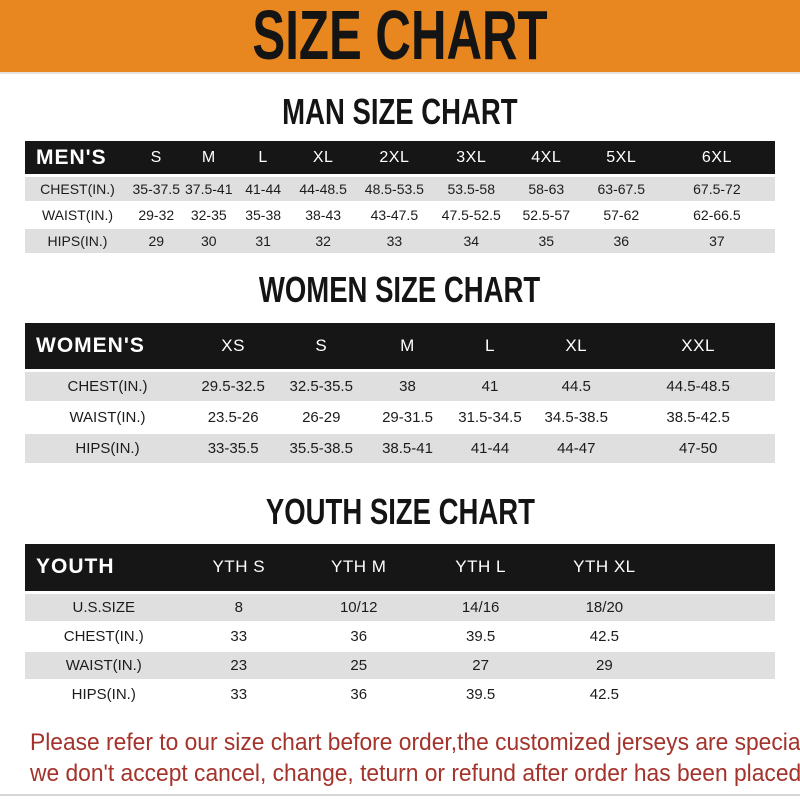 This screenshot has width=800, height=800. I want to click on value-cell: 31, so click(263, 241).